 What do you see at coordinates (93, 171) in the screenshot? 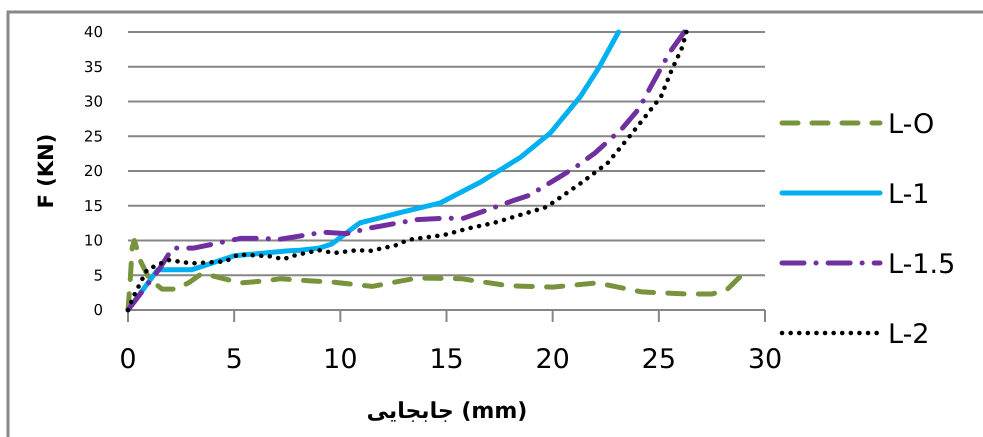
I see `y-tick-label: 20` at bounding box center [93, 171].